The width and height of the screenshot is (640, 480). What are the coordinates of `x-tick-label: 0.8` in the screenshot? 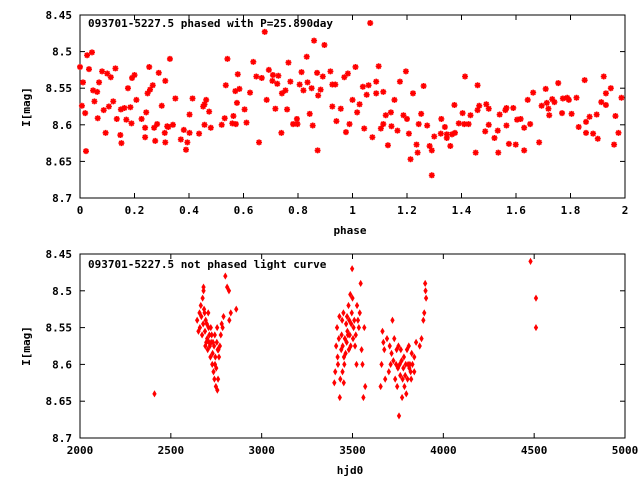 It's located at (298, 210).